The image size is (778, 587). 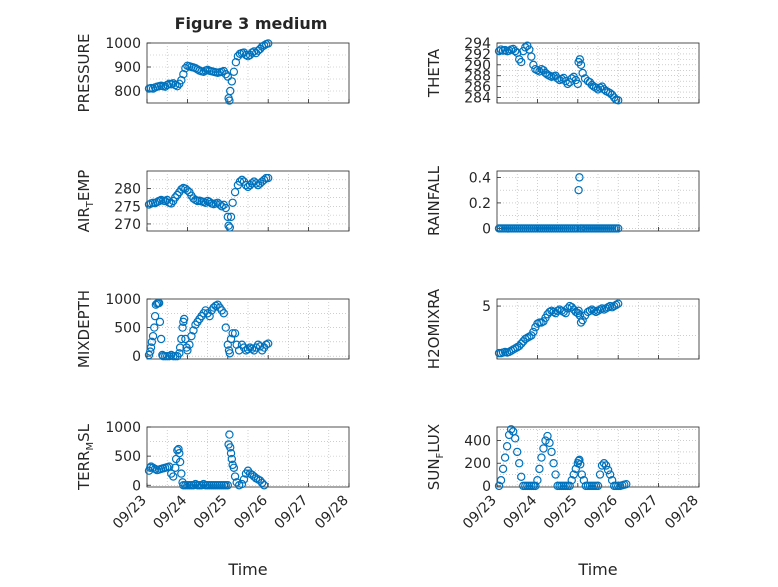 I want to click on theta-ytick-label: 284, so click(x=477, y=99).